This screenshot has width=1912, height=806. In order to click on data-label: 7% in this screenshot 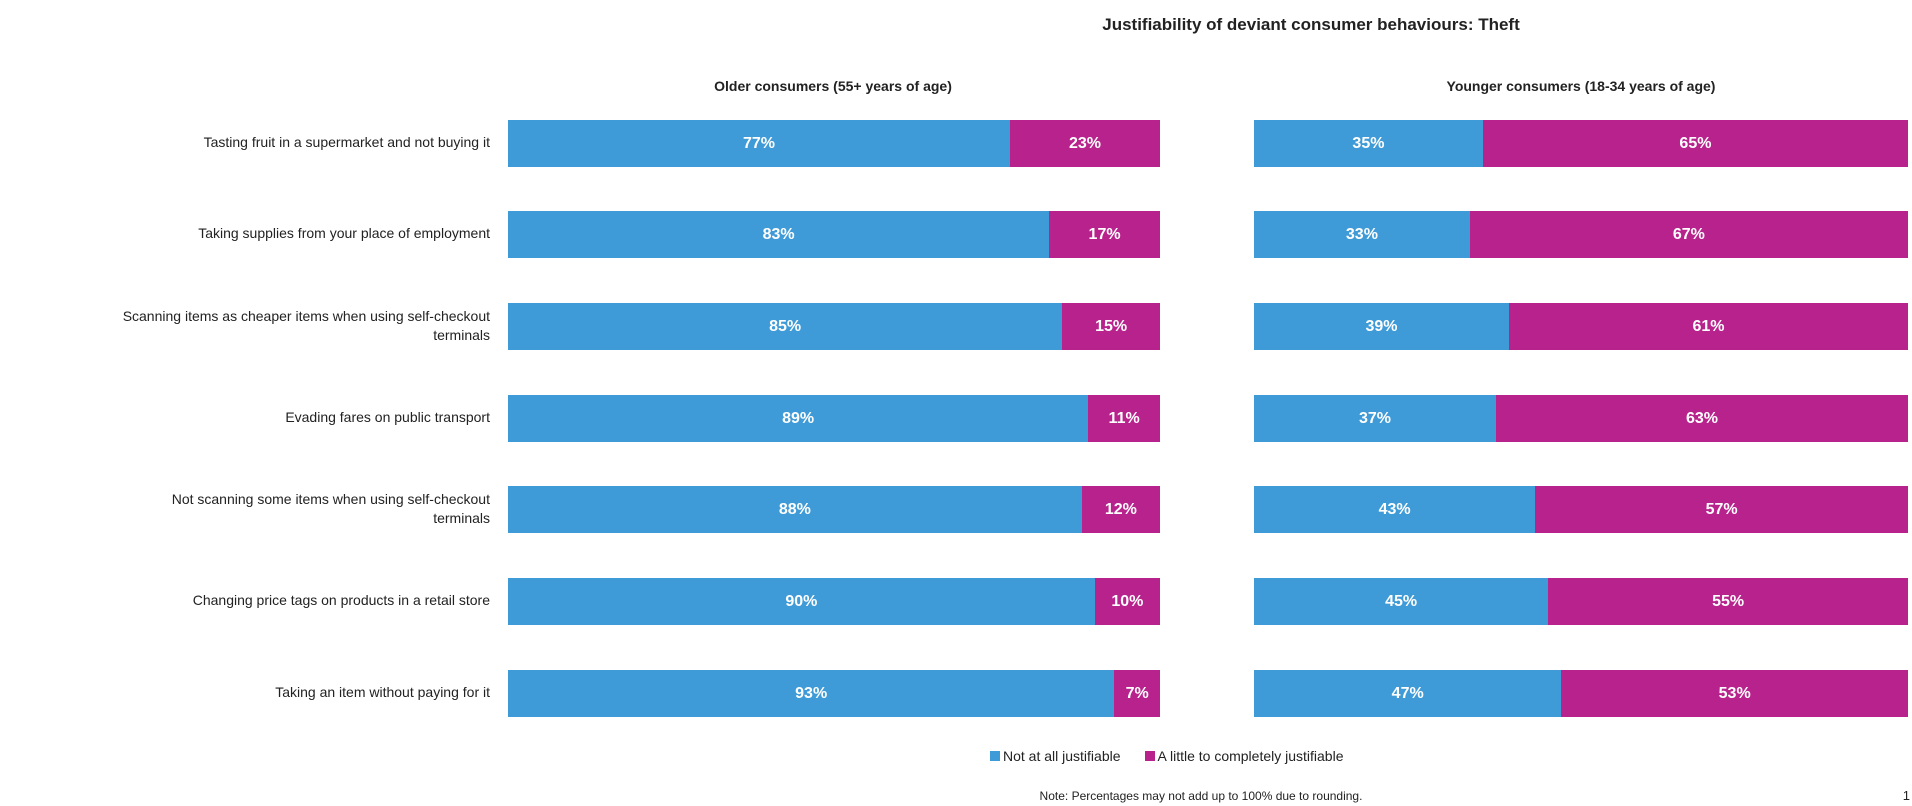, I will do `click(1137, 693)`.